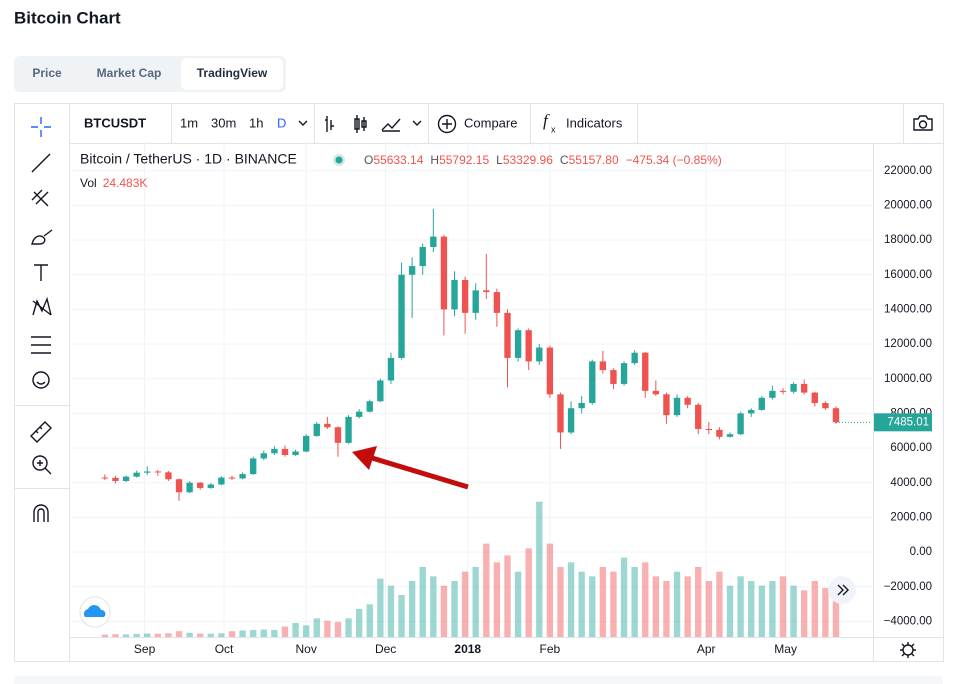 This screenshot has height=684, width=965. Describe the element at coordinates (115, 122) in the screenshot. I see `symbol: BTCUSDT` at that location.